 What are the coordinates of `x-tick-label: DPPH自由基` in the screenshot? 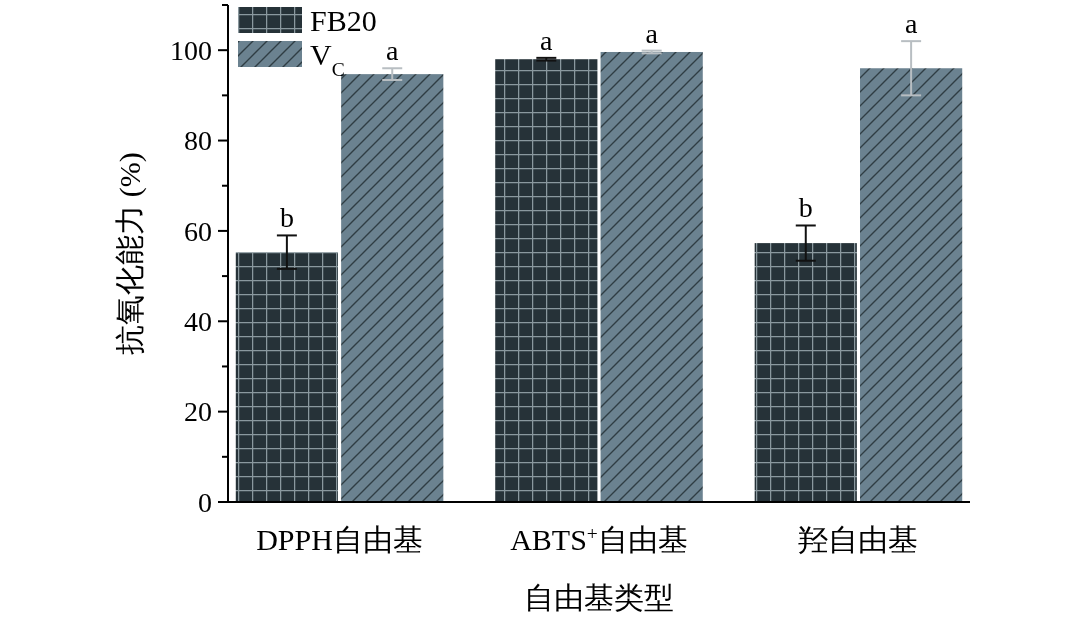 It's located at (339, 539).